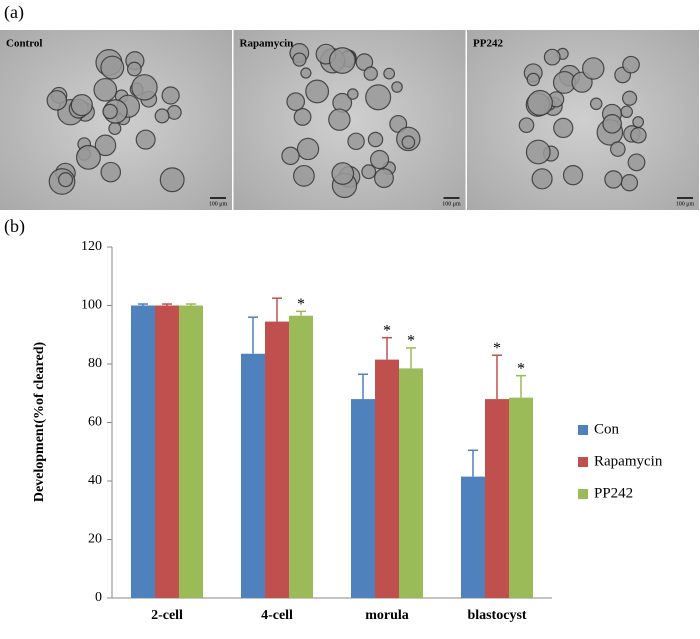  What do you see at coordinates (267, 44) in the screenshot?
I see `image-label: Rapamycin` at bounding box center [267, 44].